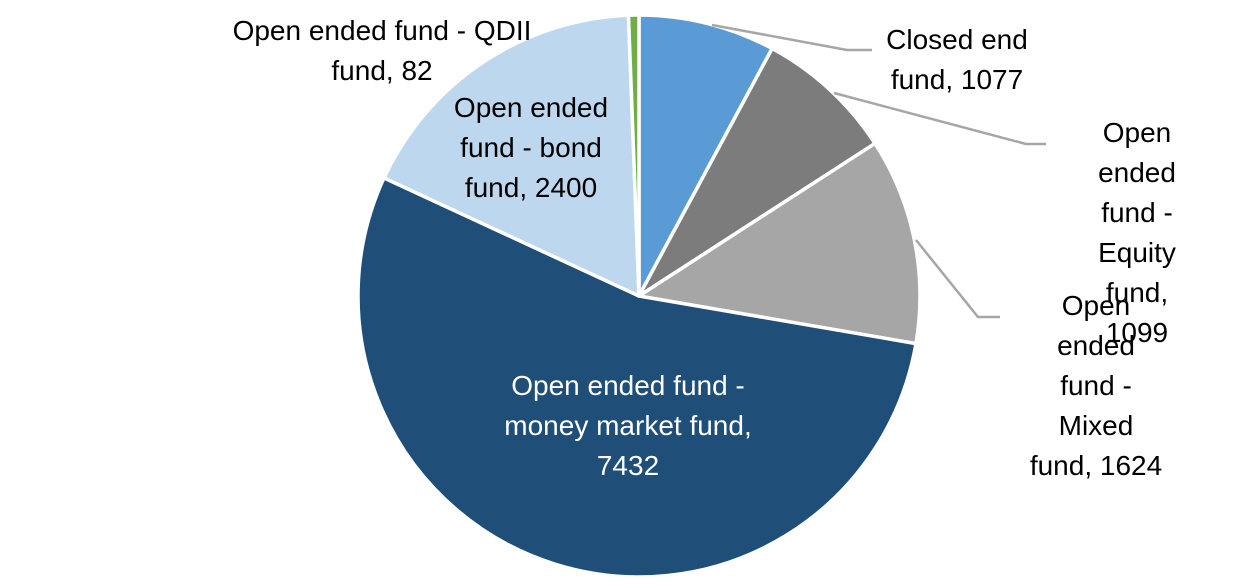 The image size is (1250, 584). Describe the element at coordinates (957, 279) in the screenshot. I see `leader-line-open-ended-fund-mixed` at that location.